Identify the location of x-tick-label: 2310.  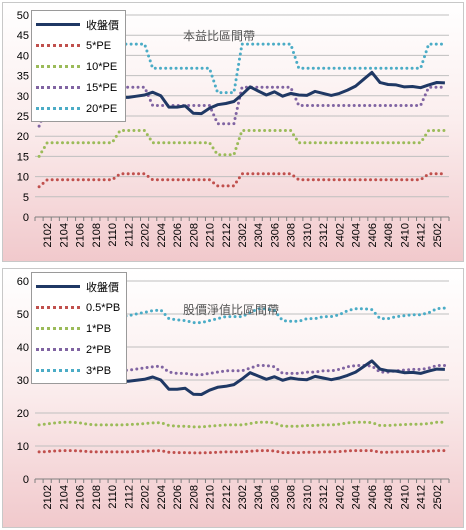
(308, 235).